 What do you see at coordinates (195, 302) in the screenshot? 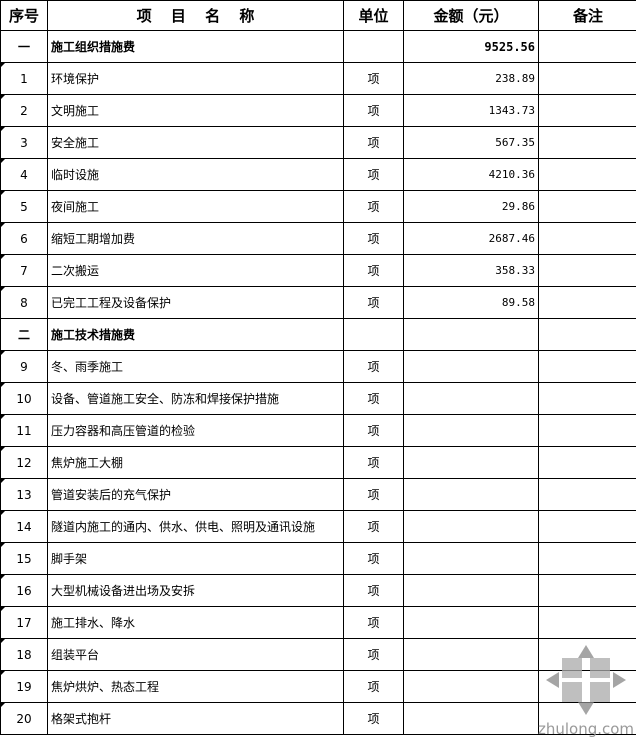
I see `row-name: 已完工工程及设备保护` at bounding box center [195, 302].